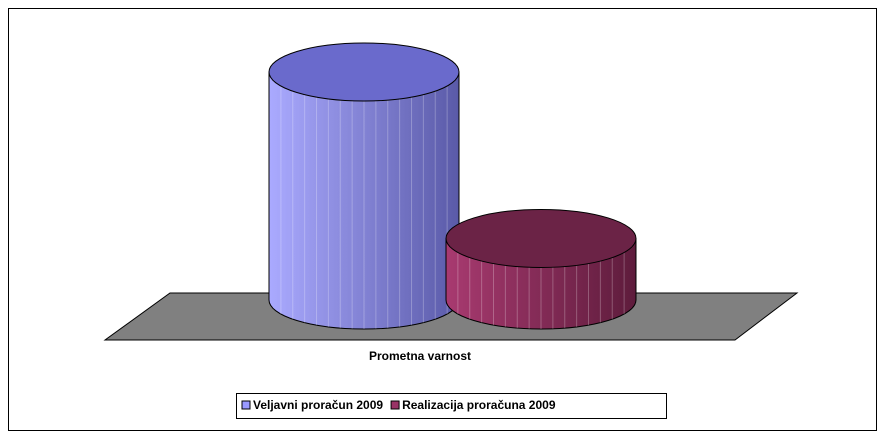 This screenshot has width=885, height=439. I want to click on legend, so click(451, 406).